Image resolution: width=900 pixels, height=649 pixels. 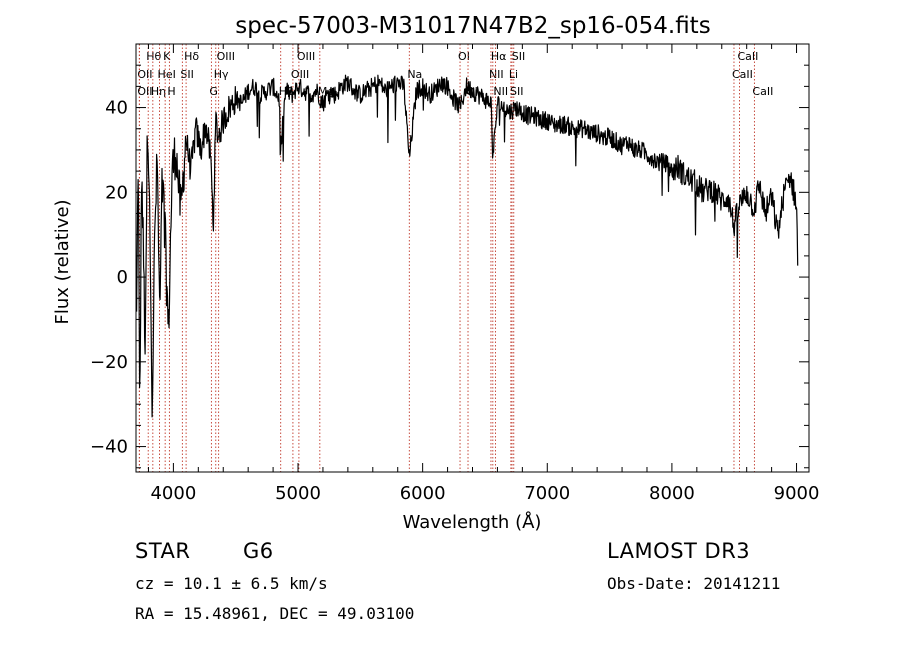 What do you see at coordinates (116, 108) in the screenshot?
I see `y-tick-label: 40` at bounding box center [116, 108].